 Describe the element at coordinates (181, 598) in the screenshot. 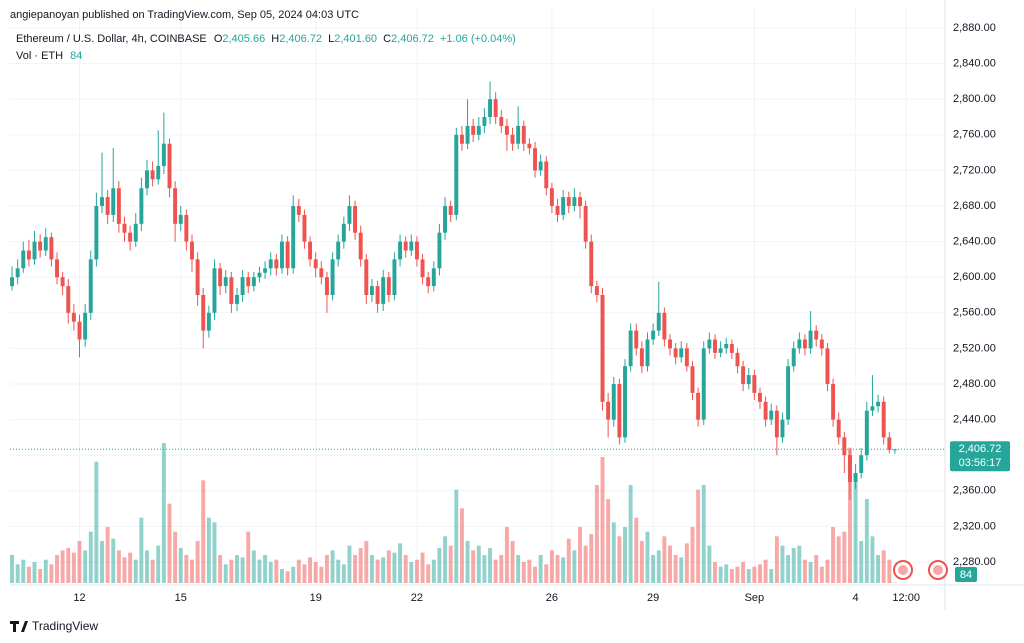

I see `x-tick-label: 15` at that location.